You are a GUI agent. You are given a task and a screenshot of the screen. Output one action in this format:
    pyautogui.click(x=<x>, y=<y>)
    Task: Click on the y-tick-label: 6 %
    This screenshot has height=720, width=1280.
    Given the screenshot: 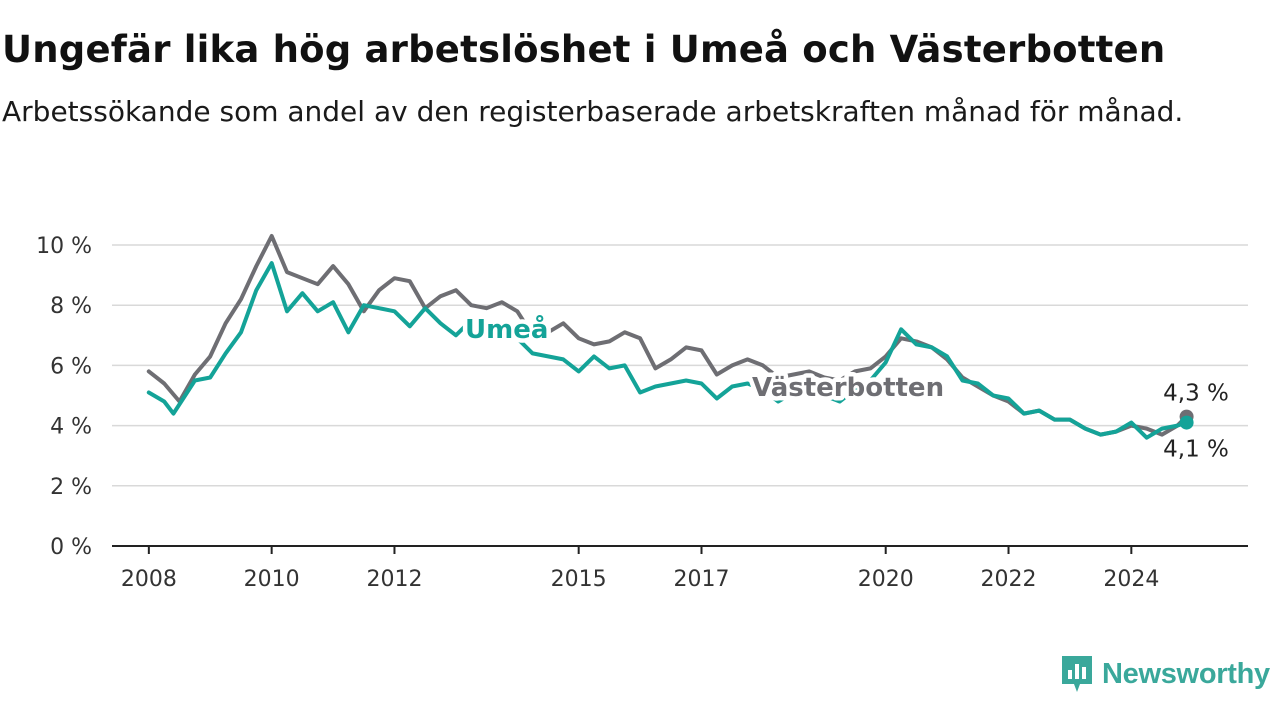 What is the action you would take?
    pyautogui.click(x=71, y=366)
    